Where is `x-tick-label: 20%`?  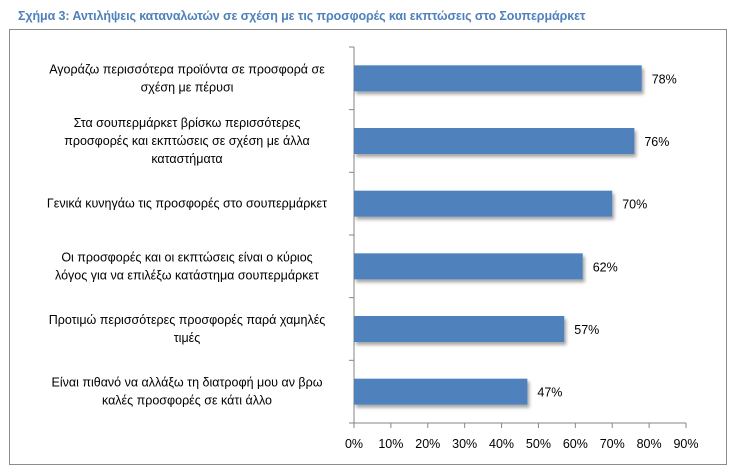
x-tick-label: 20% is located at coordinates (427, 444).